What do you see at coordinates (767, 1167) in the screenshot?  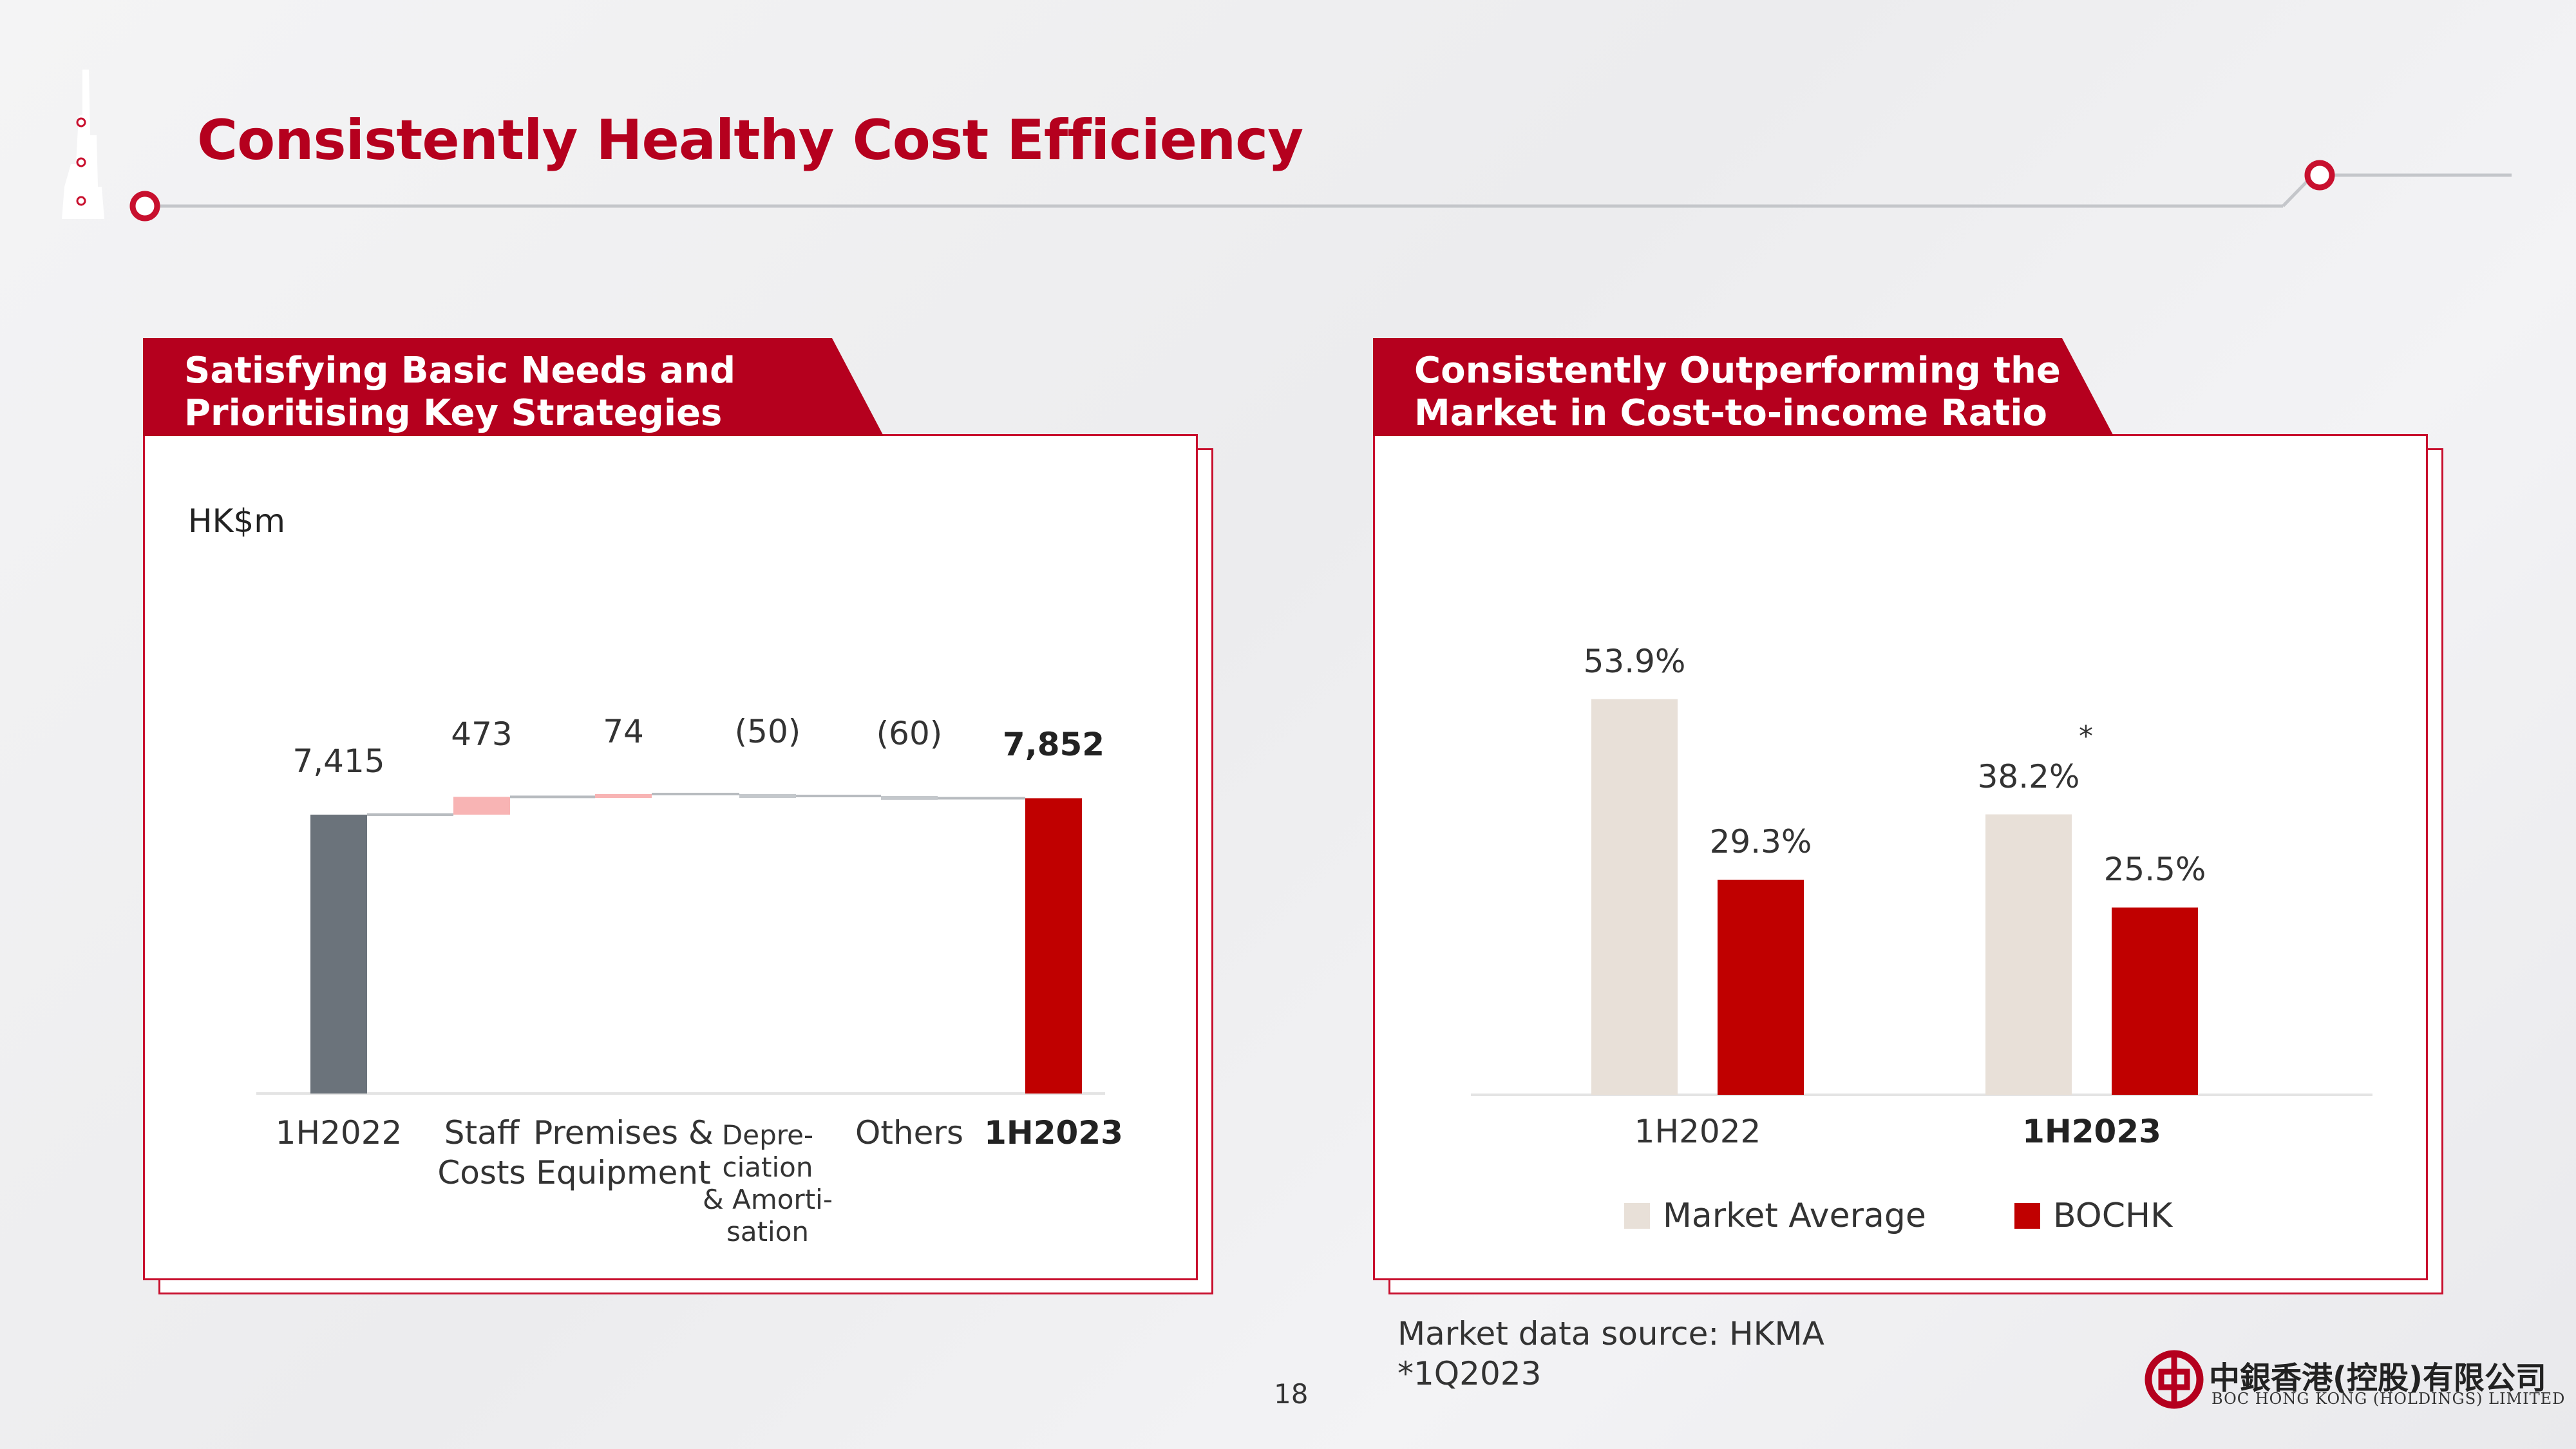 I see `waterfall-category-line: ciation` at bounding box center [767, 1167].